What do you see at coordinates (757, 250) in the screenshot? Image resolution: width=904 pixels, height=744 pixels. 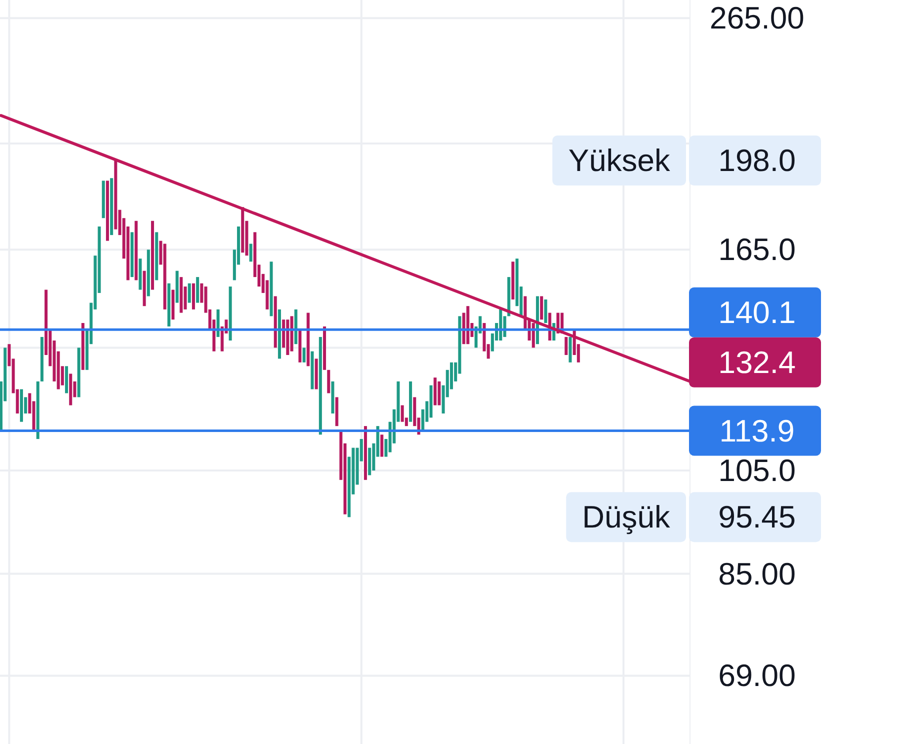 I see `y-tick-label: 165.0` at bounding box center [757, 250].